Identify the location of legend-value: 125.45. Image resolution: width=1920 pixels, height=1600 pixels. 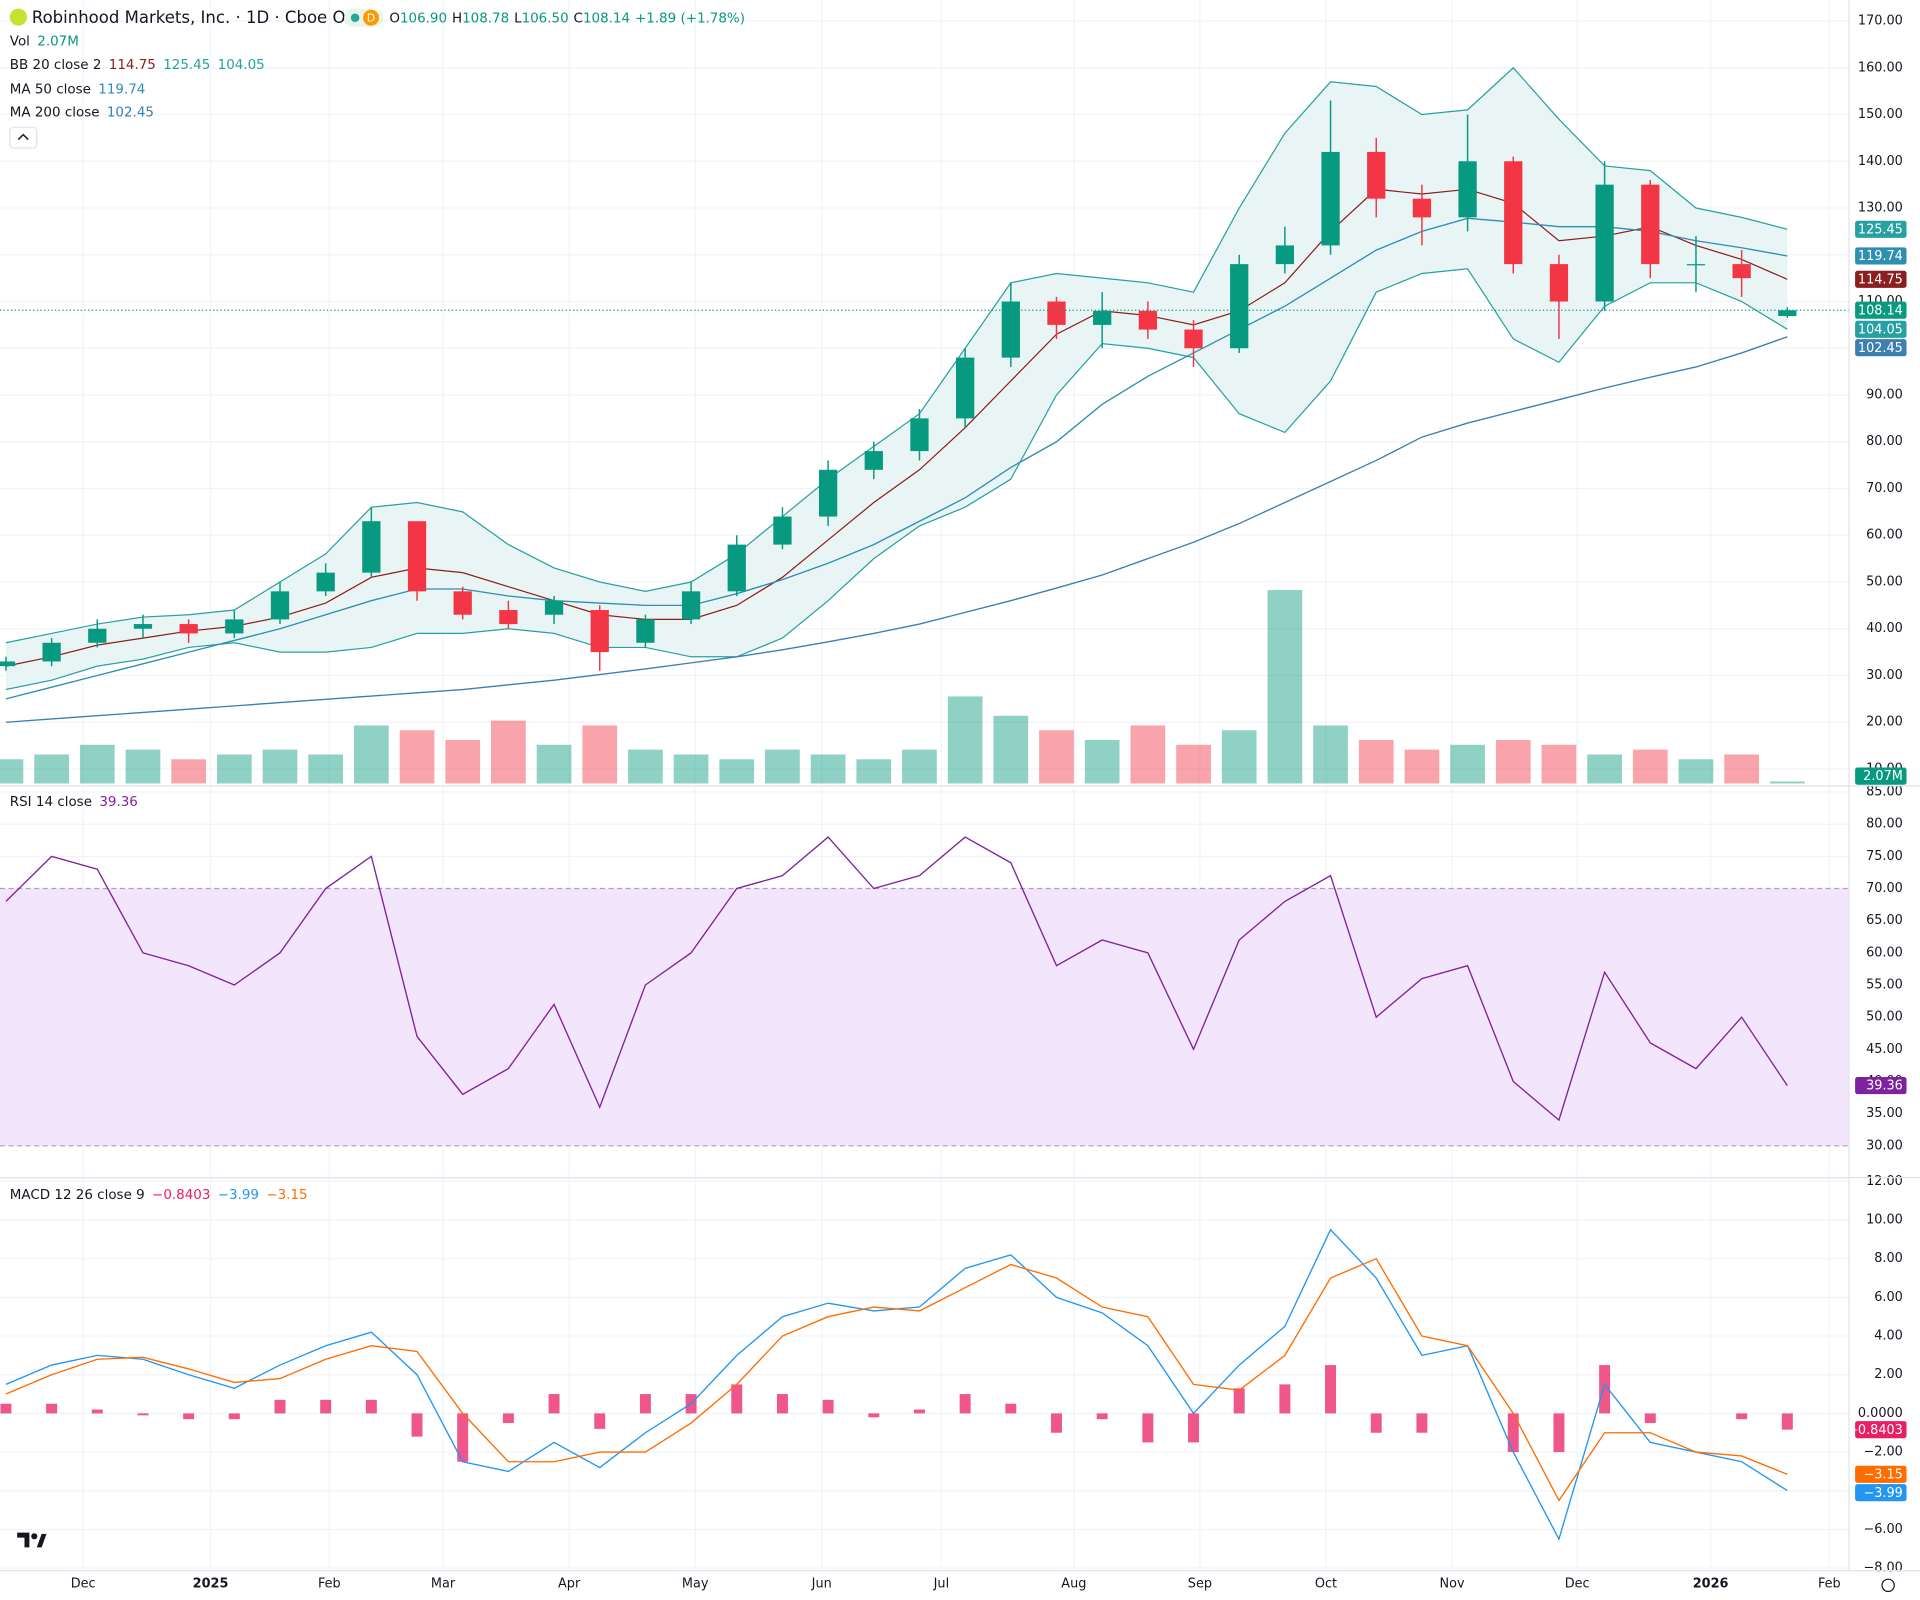
(186, 65).